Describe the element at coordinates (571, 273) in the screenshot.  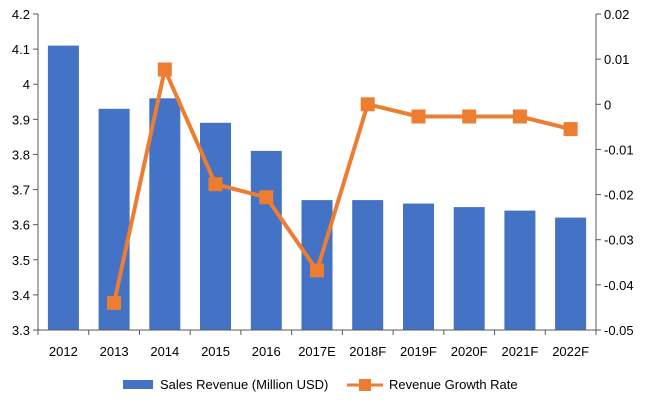
I see `bar-2022F` at that location.